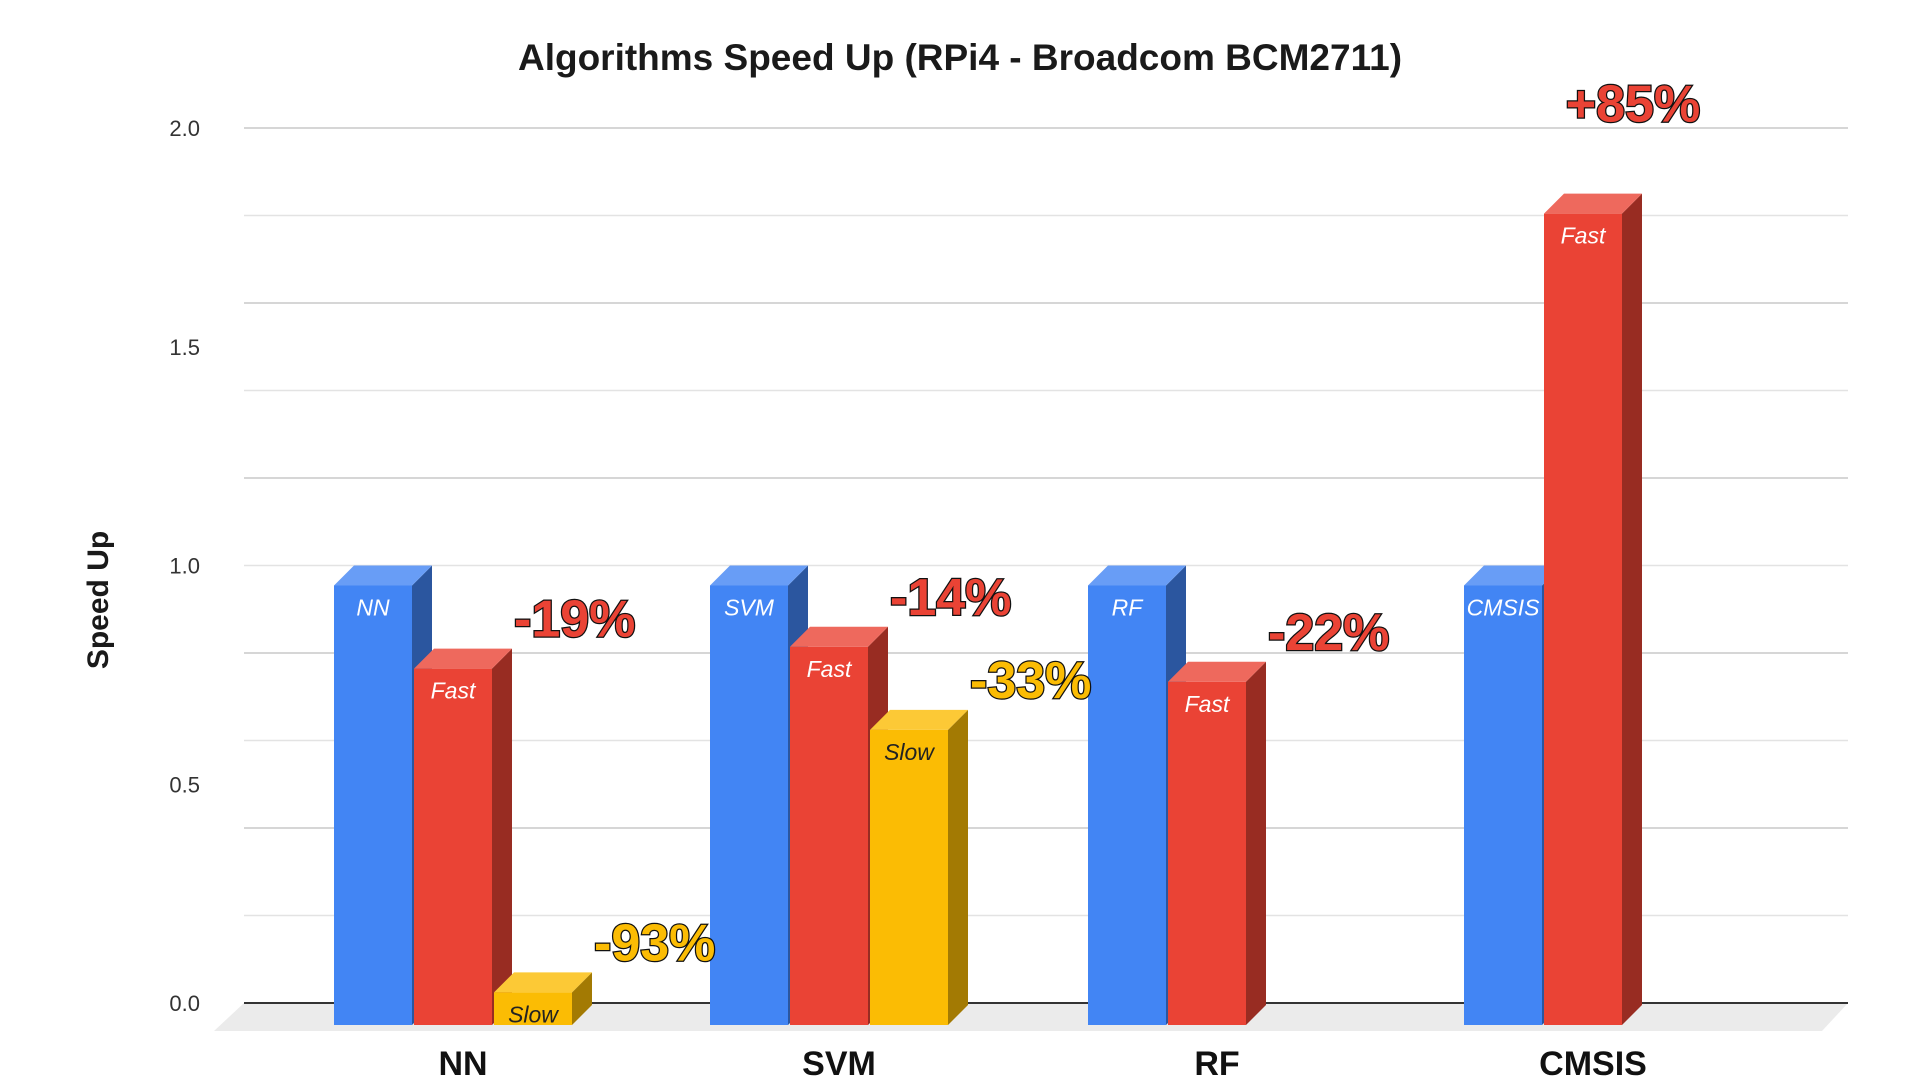 This screenshot has height=1080, width=1920. I want to click on y-tick-label: 1.0, so click(184, 566).